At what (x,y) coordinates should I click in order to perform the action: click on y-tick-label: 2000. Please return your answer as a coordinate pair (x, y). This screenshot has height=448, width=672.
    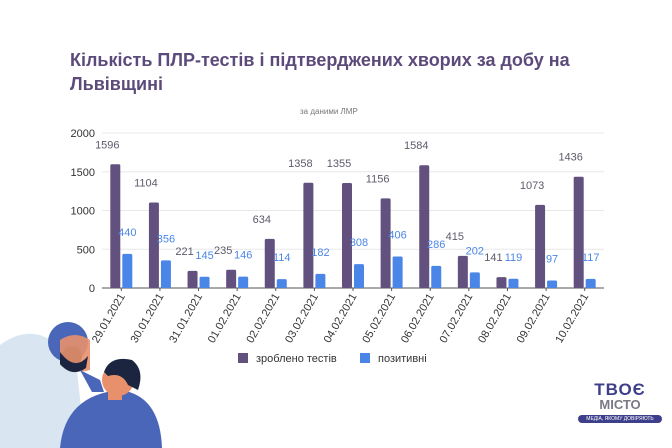
    Looking at the image, I should click on (83, 134).